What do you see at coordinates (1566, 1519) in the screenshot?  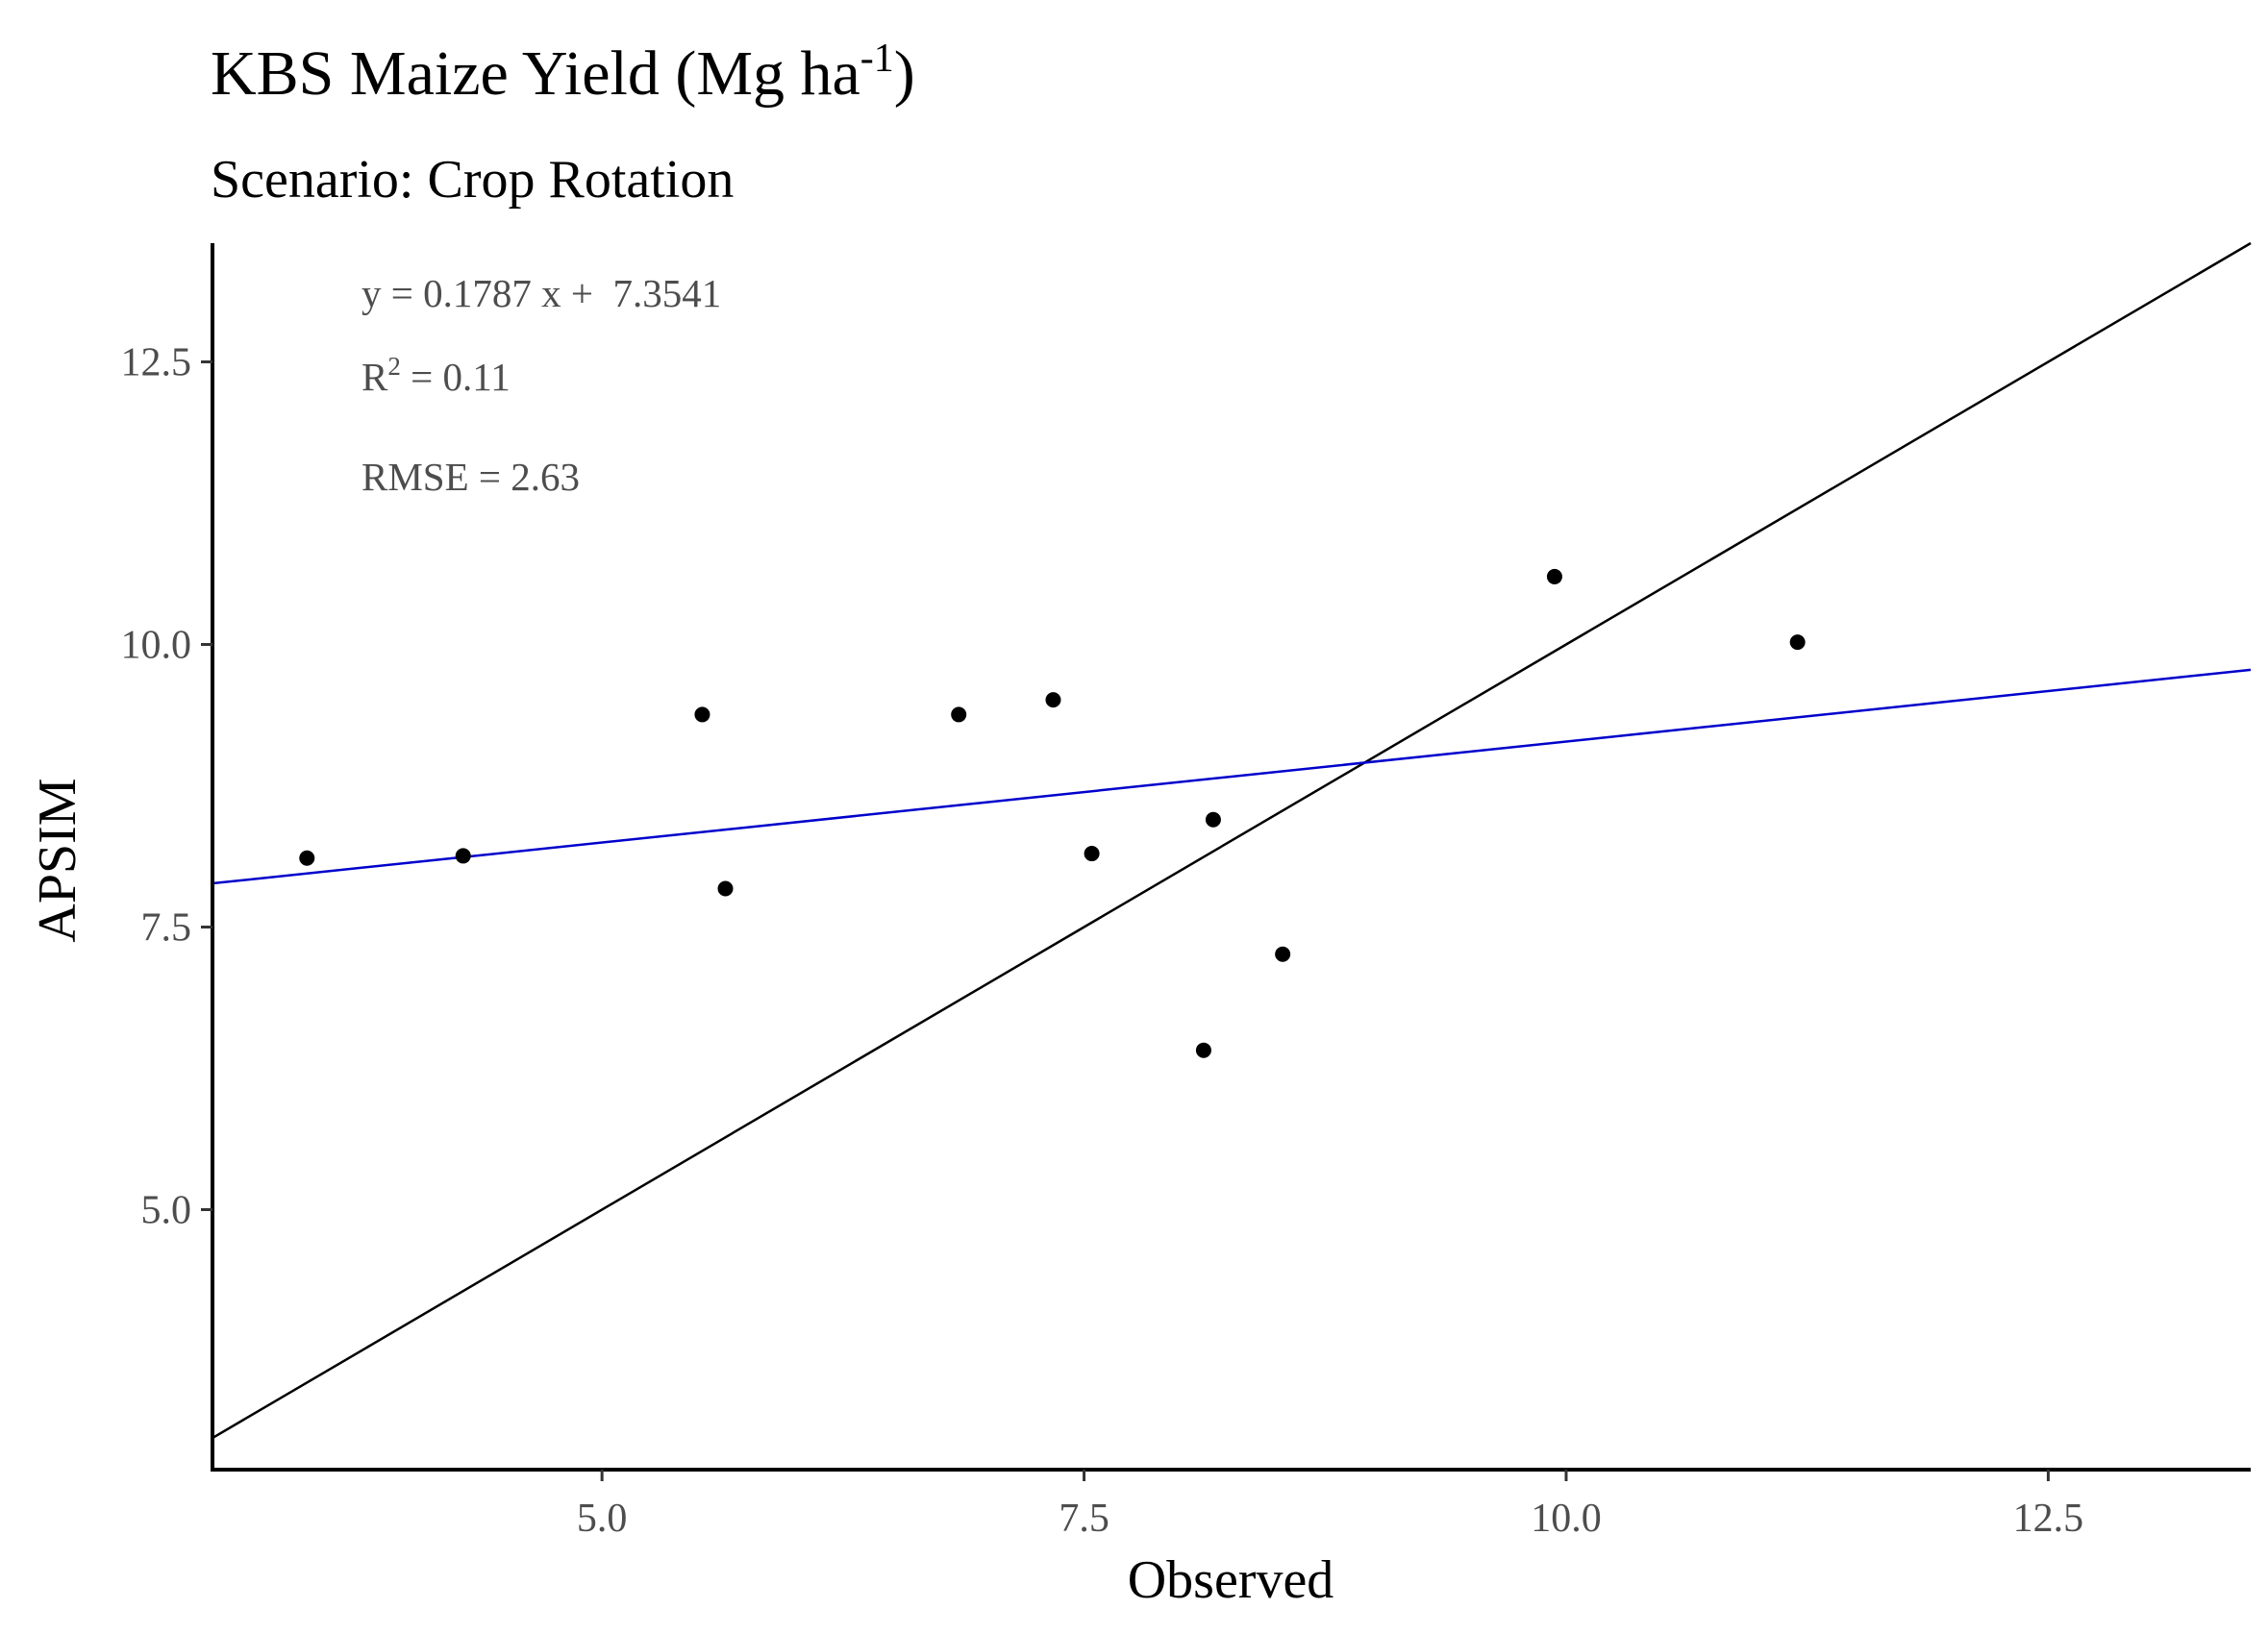 I see `x-tick-label: 10.0` at bounding box center [1566, 1519].